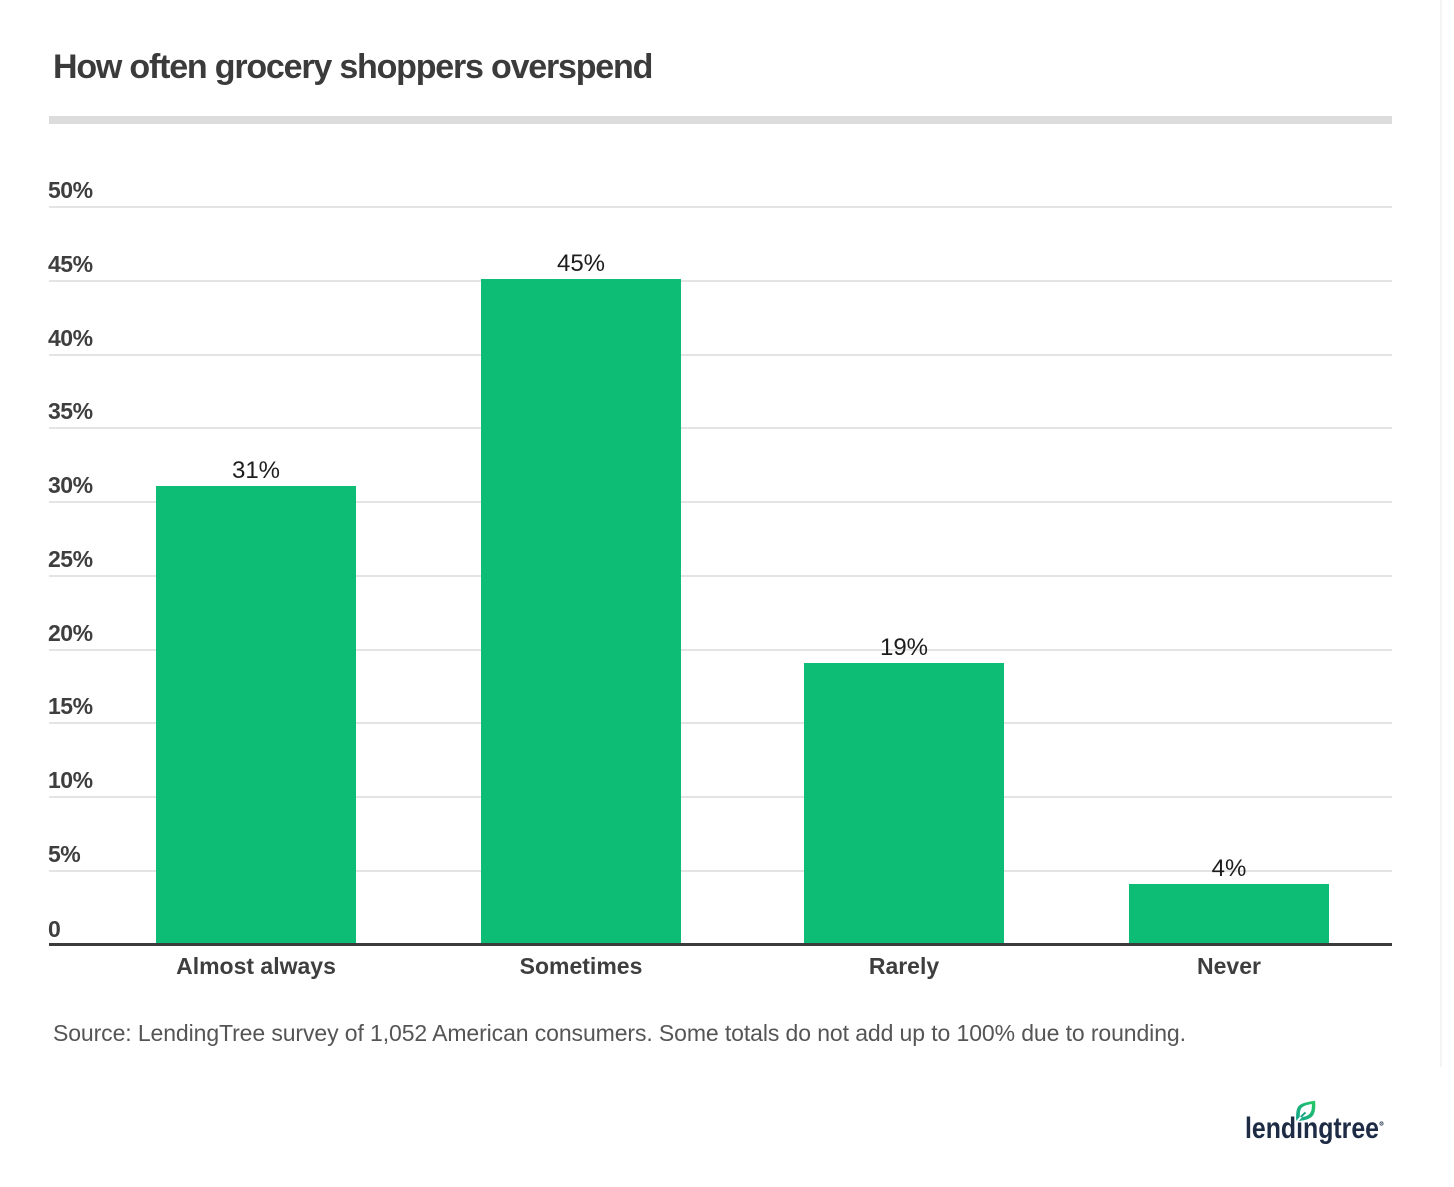 The height and width of the screenshot is (1187, 1454). Describe the element at coordinates (1312, 1128) in the screenshot. I see `svg-text: lendingtree` at that location.